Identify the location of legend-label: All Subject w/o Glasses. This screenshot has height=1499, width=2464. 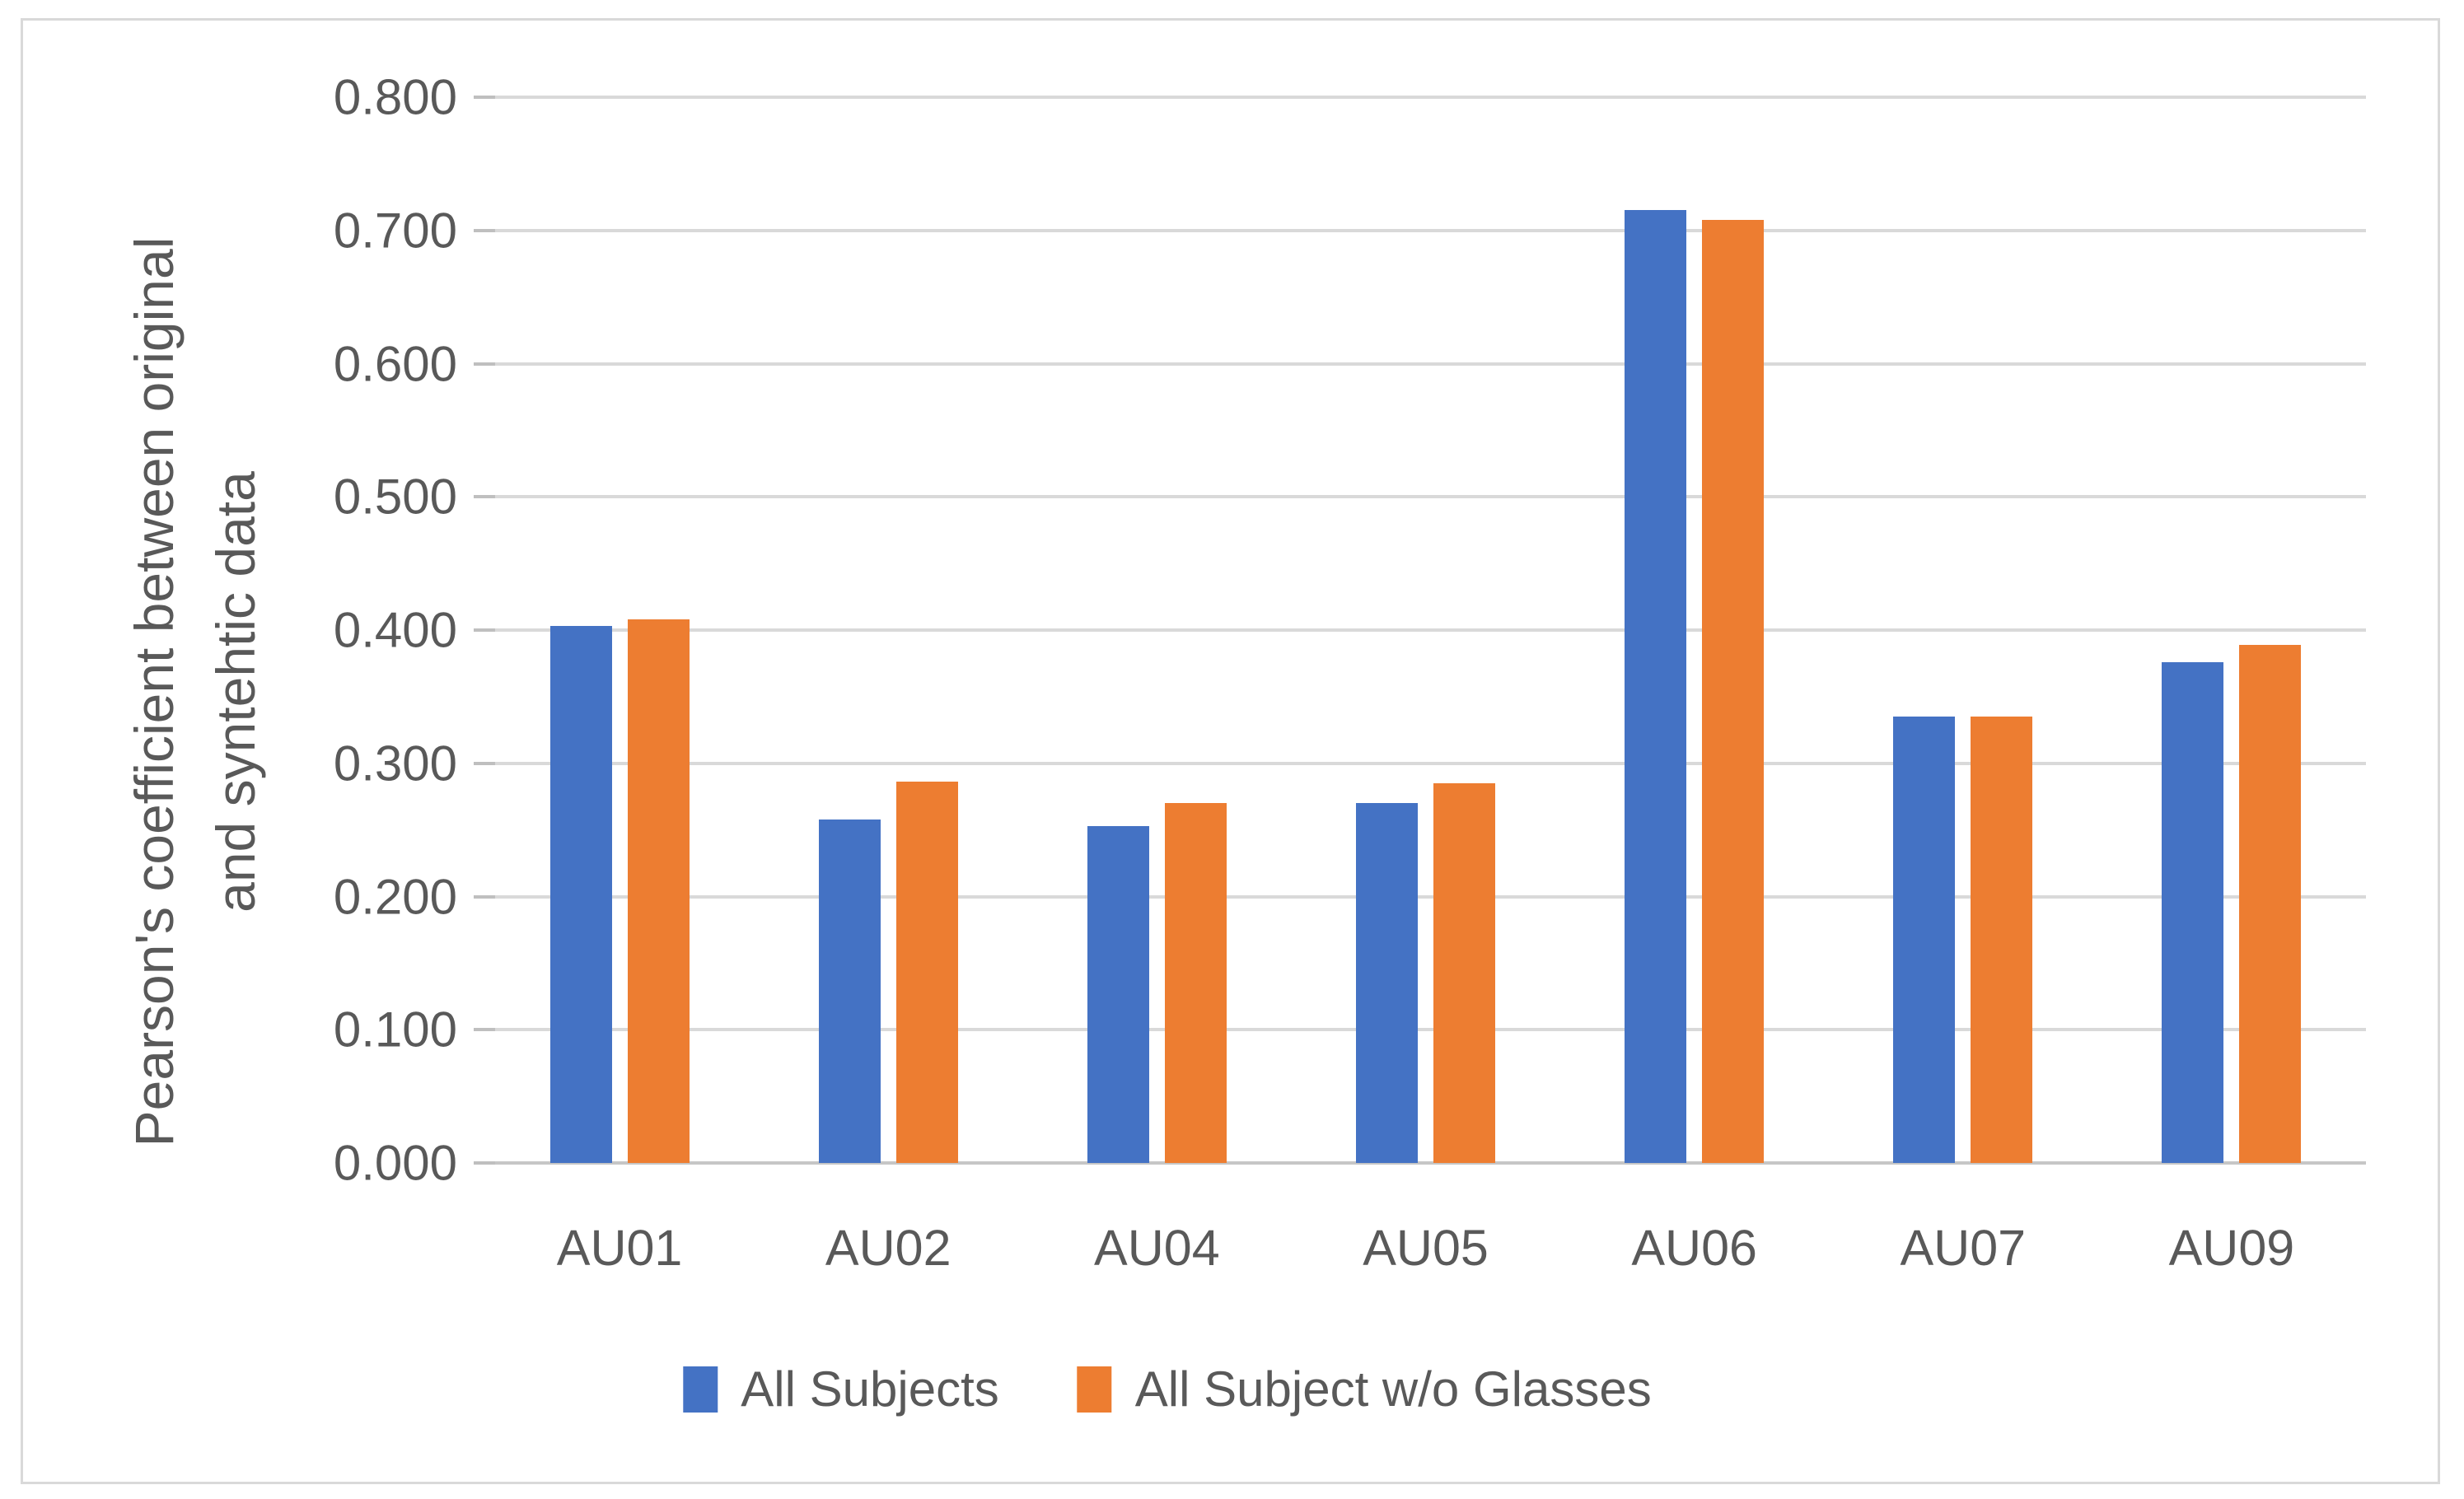
(1393, 1389).